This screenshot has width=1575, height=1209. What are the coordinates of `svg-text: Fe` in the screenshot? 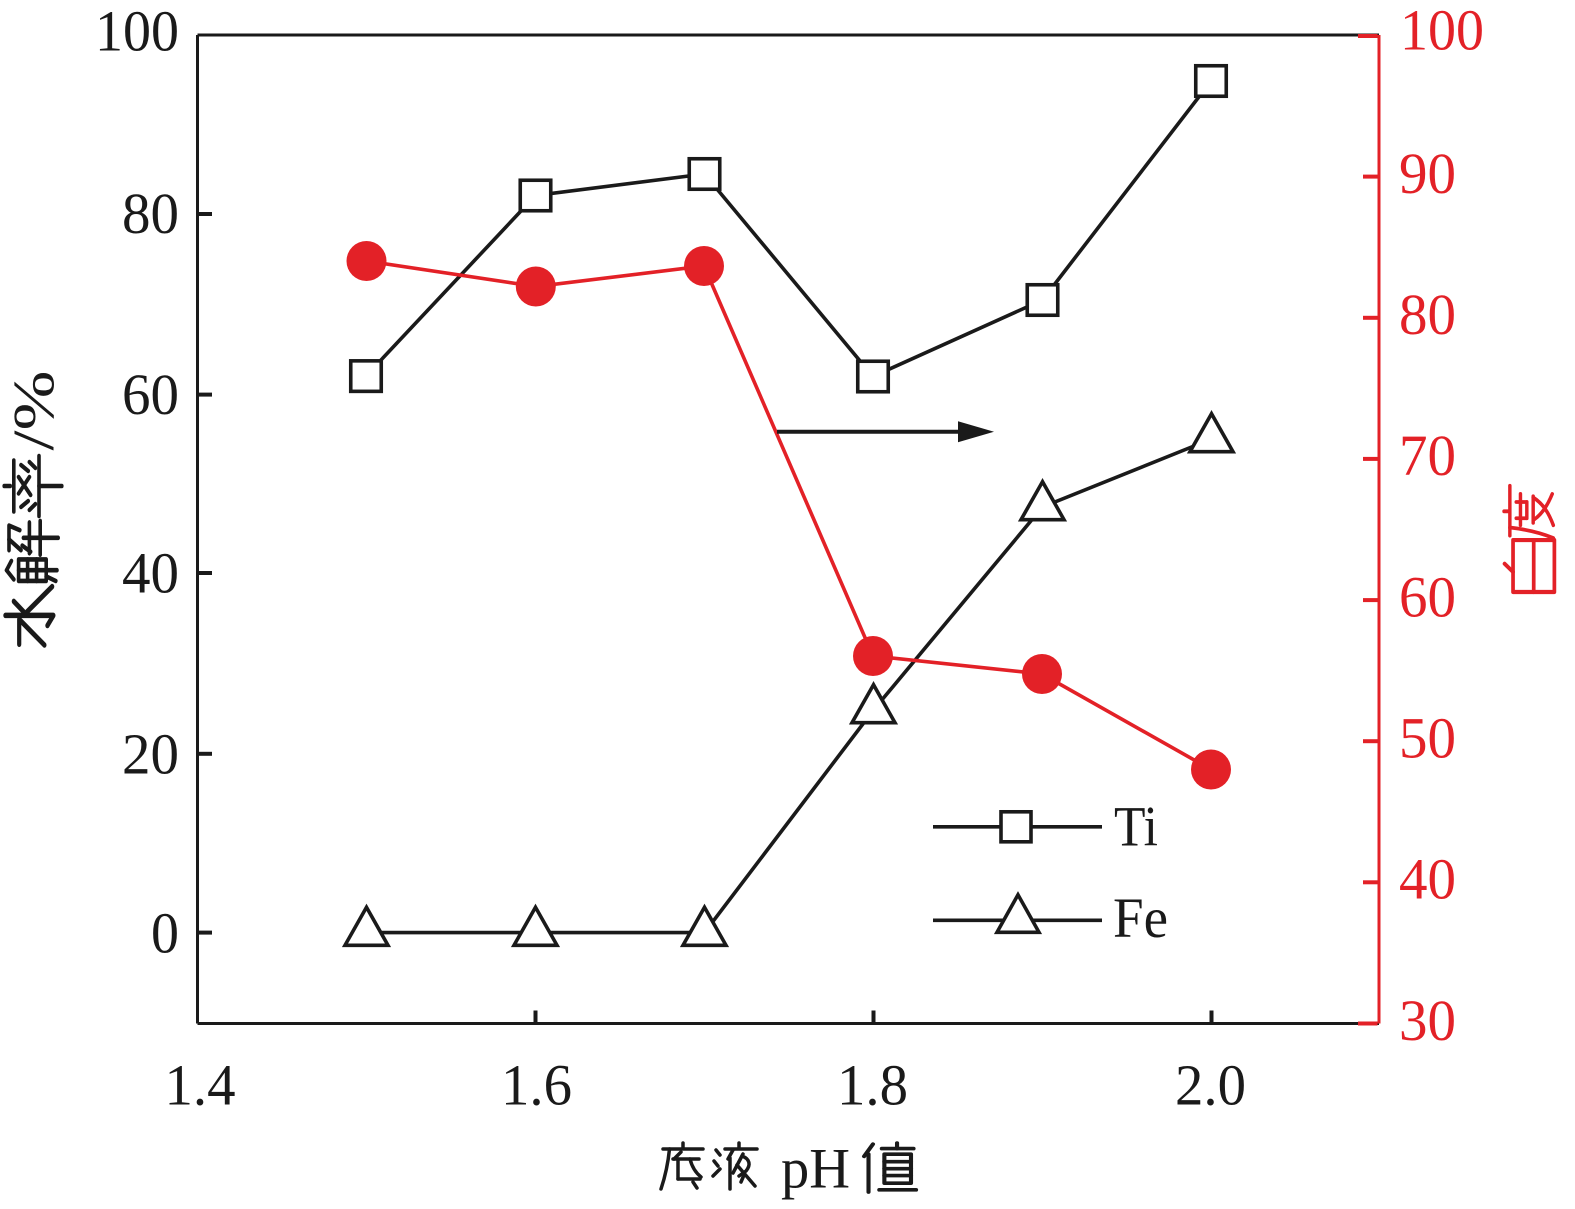 It's located at (1140, 918).